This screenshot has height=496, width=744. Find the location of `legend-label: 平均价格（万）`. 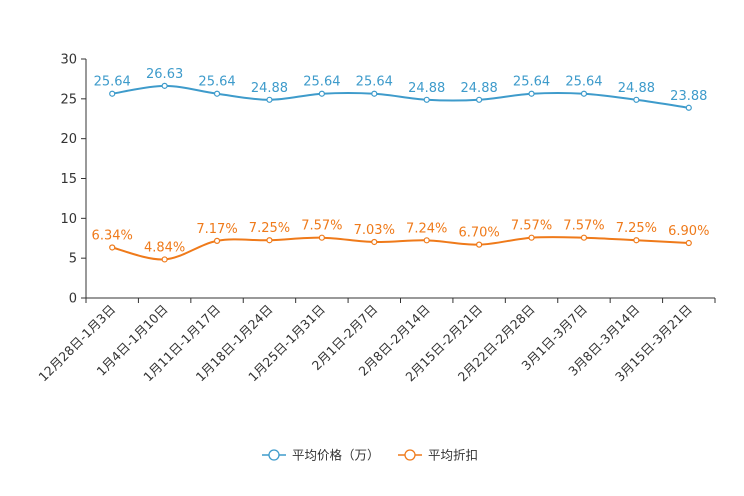

legend-label: 平均价格（万） is located at coordinates (336, 455).